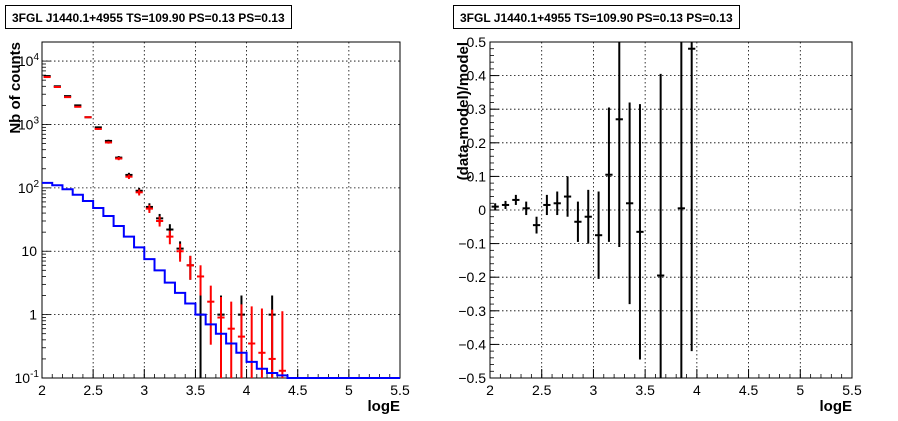 The image size is (898, 421). I want to click on chart0-x-tick-label: 3, so click(144, 390).